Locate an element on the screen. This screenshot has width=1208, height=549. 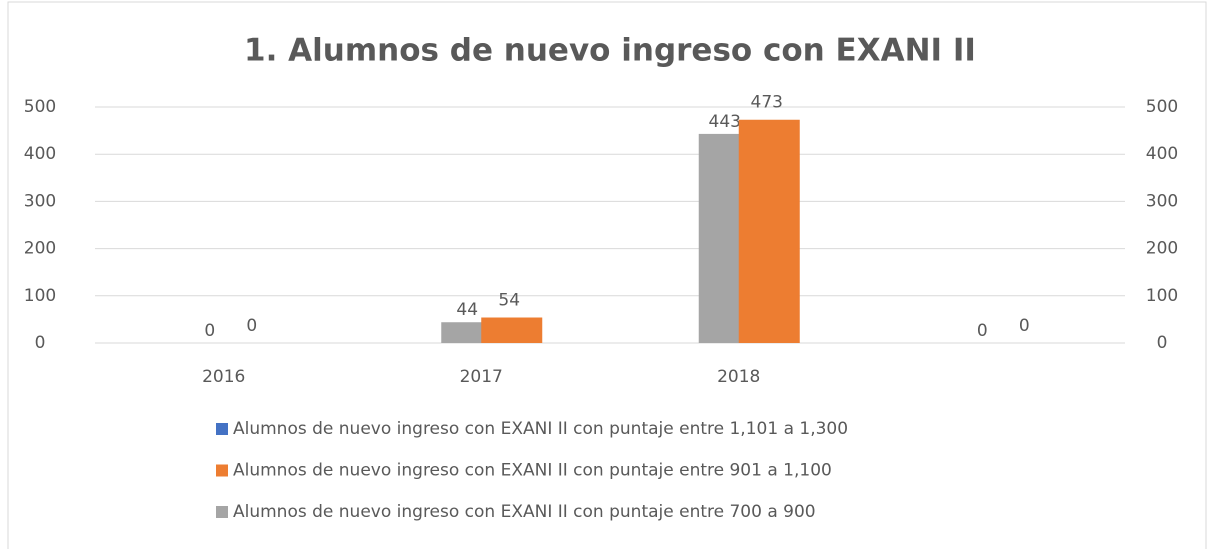
x-tick-label: 2018 is located at coordinates (738, 377).